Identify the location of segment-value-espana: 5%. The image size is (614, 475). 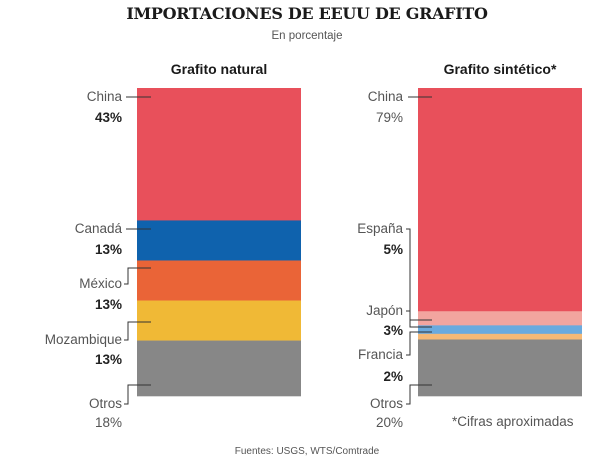
(393, 249).